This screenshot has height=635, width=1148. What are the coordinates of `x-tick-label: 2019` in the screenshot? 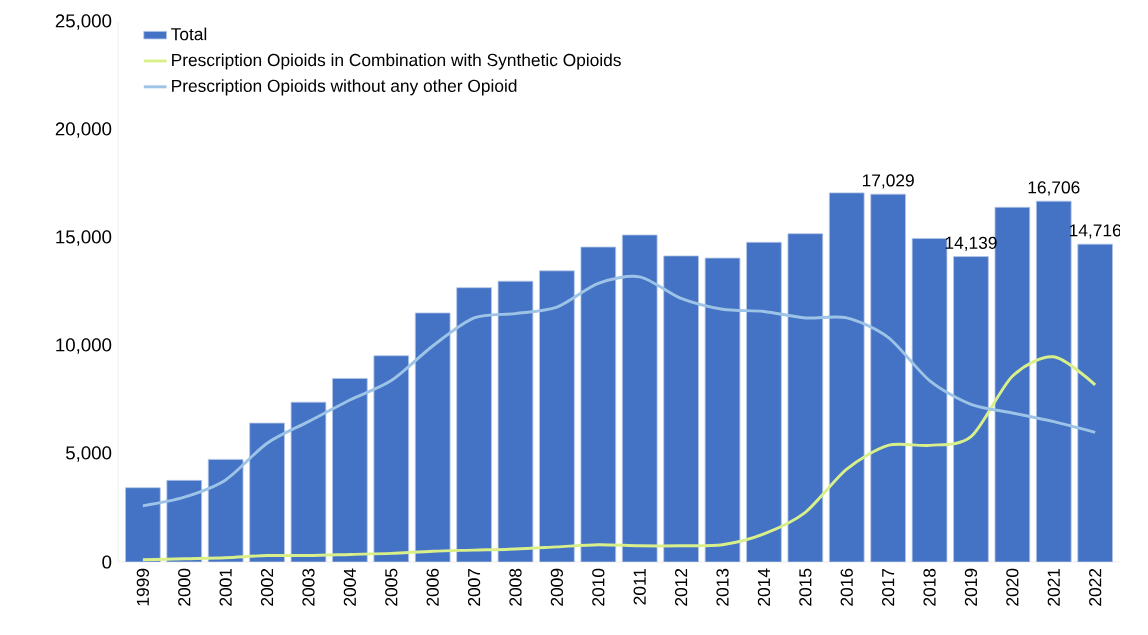 It's located at (971, 587).